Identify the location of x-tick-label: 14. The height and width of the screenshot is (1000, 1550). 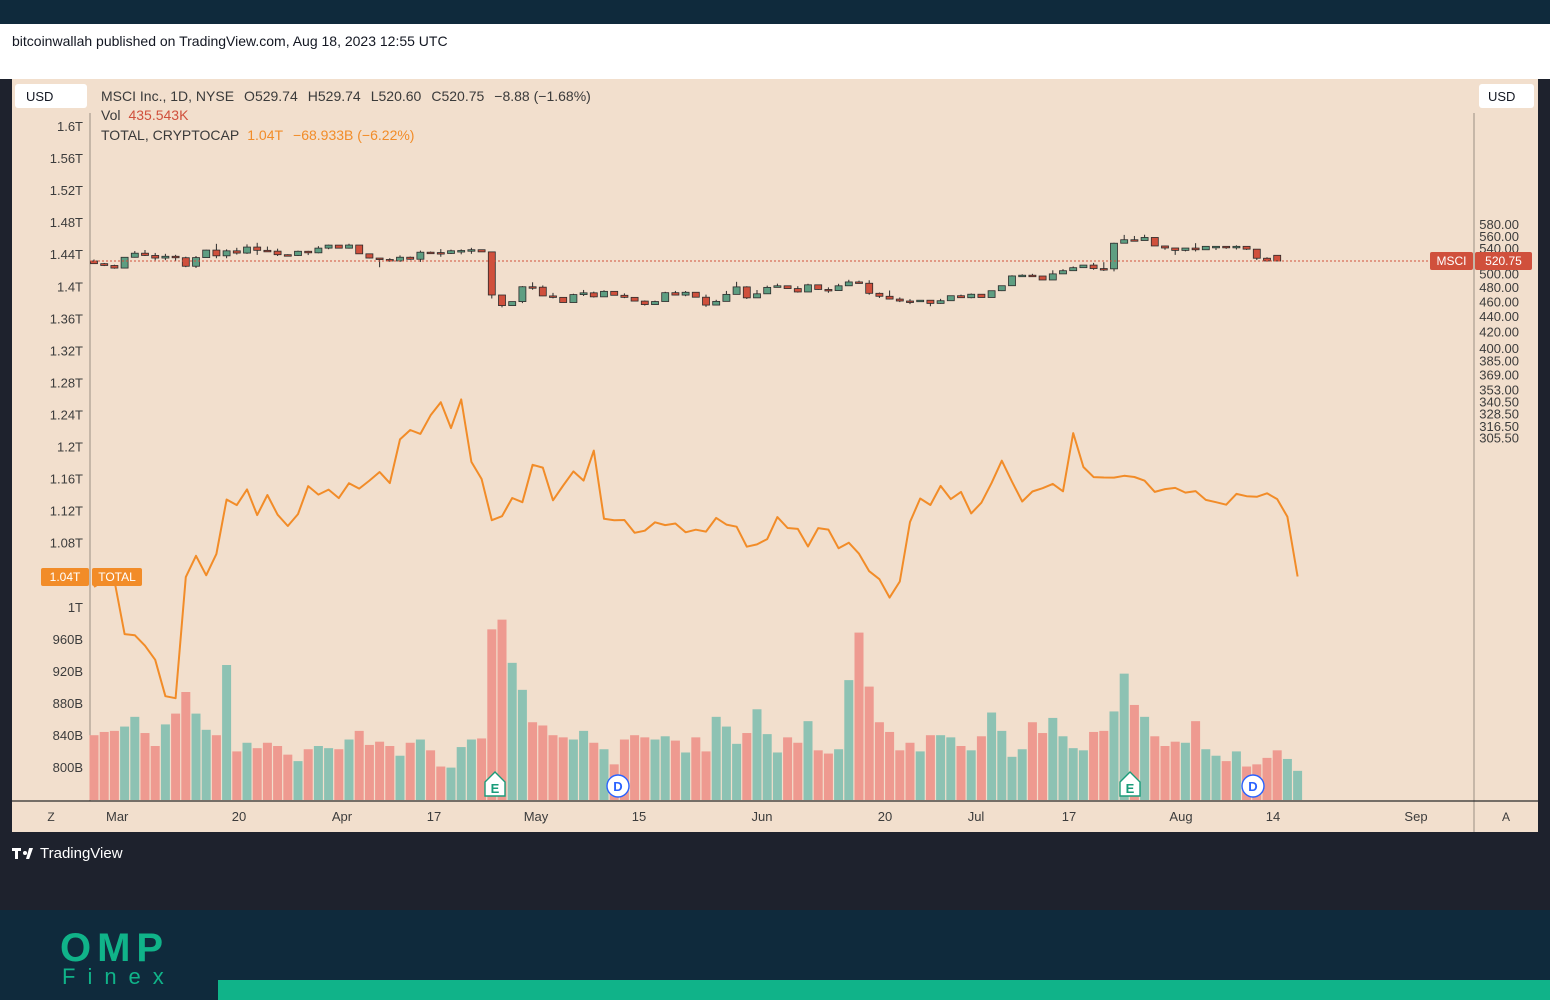
(1273, 816).